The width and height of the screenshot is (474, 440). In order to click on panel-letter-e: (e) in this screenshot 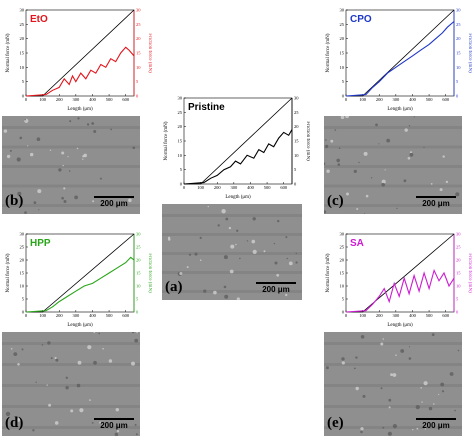, I will do `click(335, 423)`.